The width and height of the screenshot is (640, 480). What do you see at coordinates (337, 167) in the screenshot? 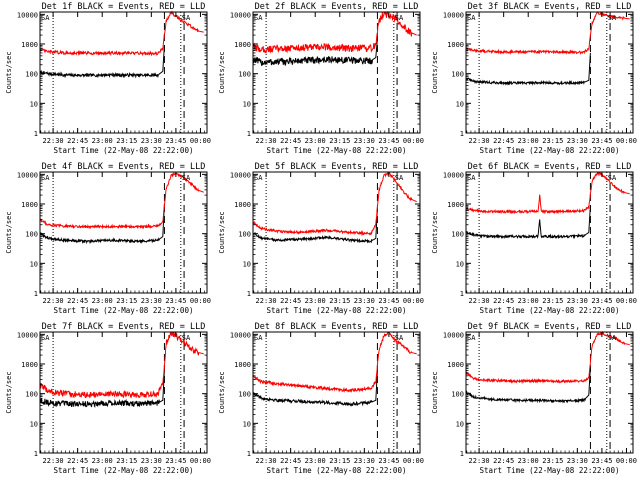
I see `panel-title: Det 5f BLACK = Events, RED = LLD` at bounding box center [337, 167].